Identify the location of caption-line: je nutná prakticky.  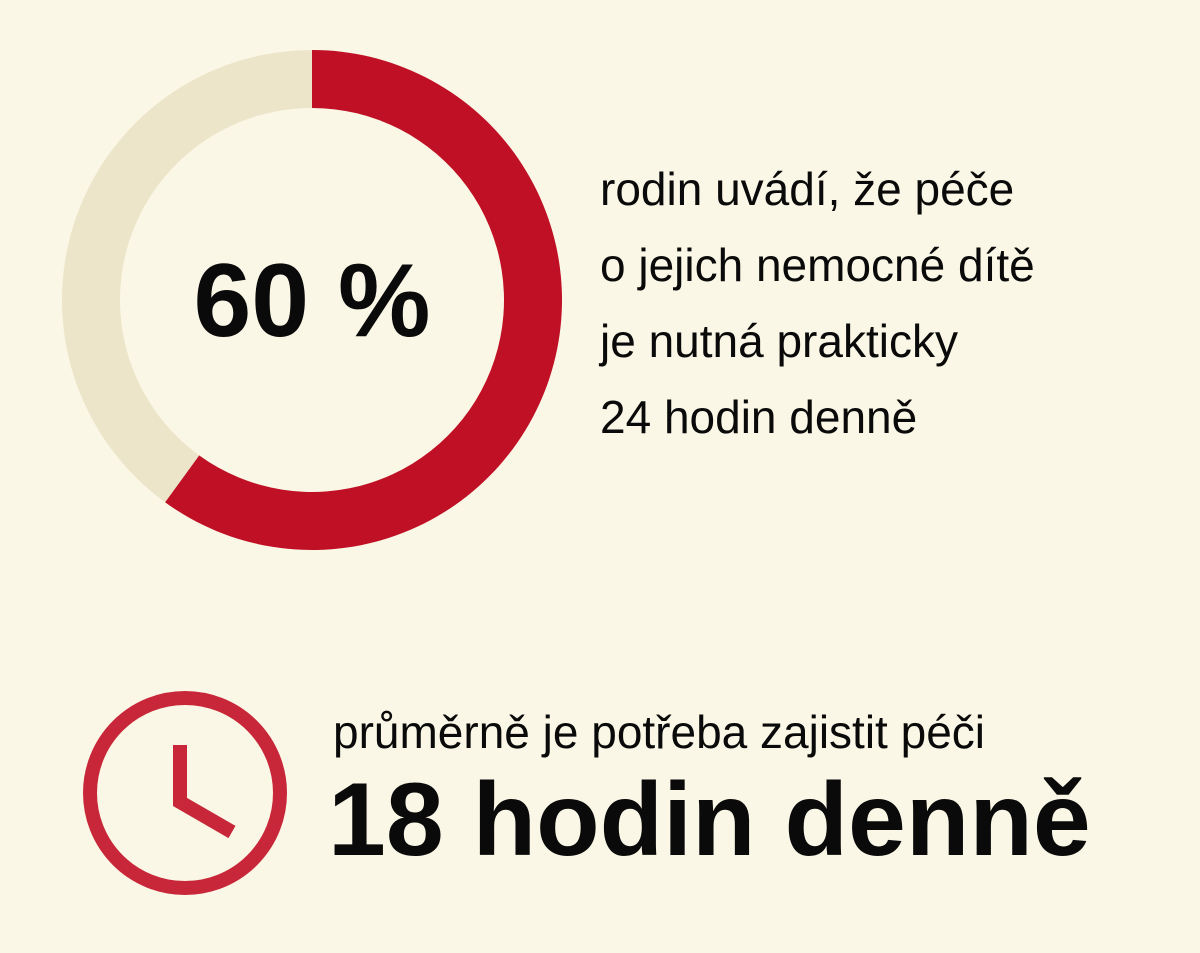
(778, 341).